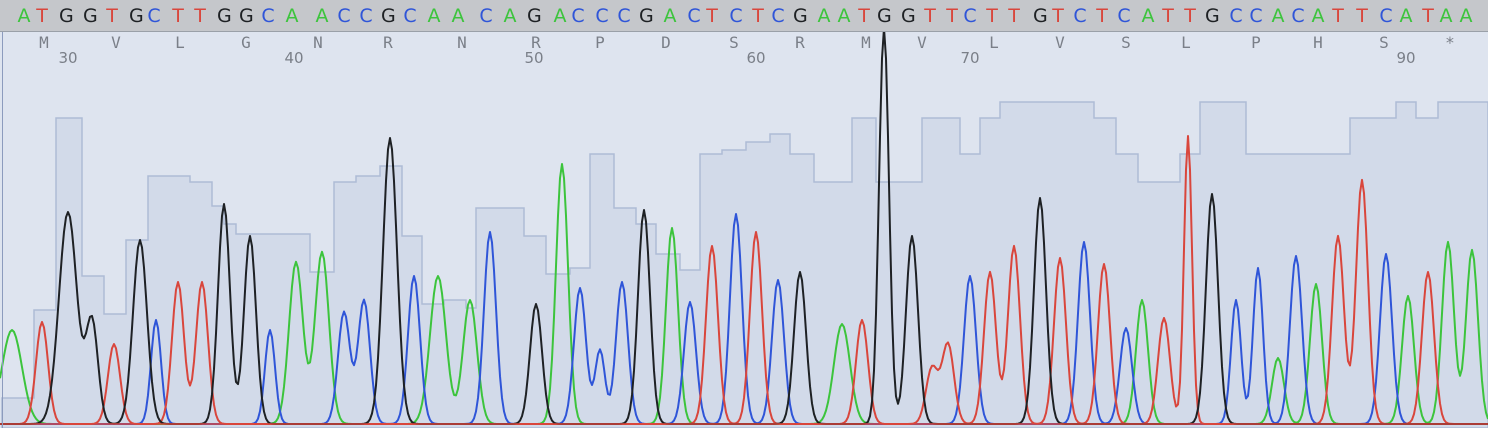 Image resolution: width=1488 pixels, height=428 pixels. I want to click on position-label: 70, so click(970, 58).